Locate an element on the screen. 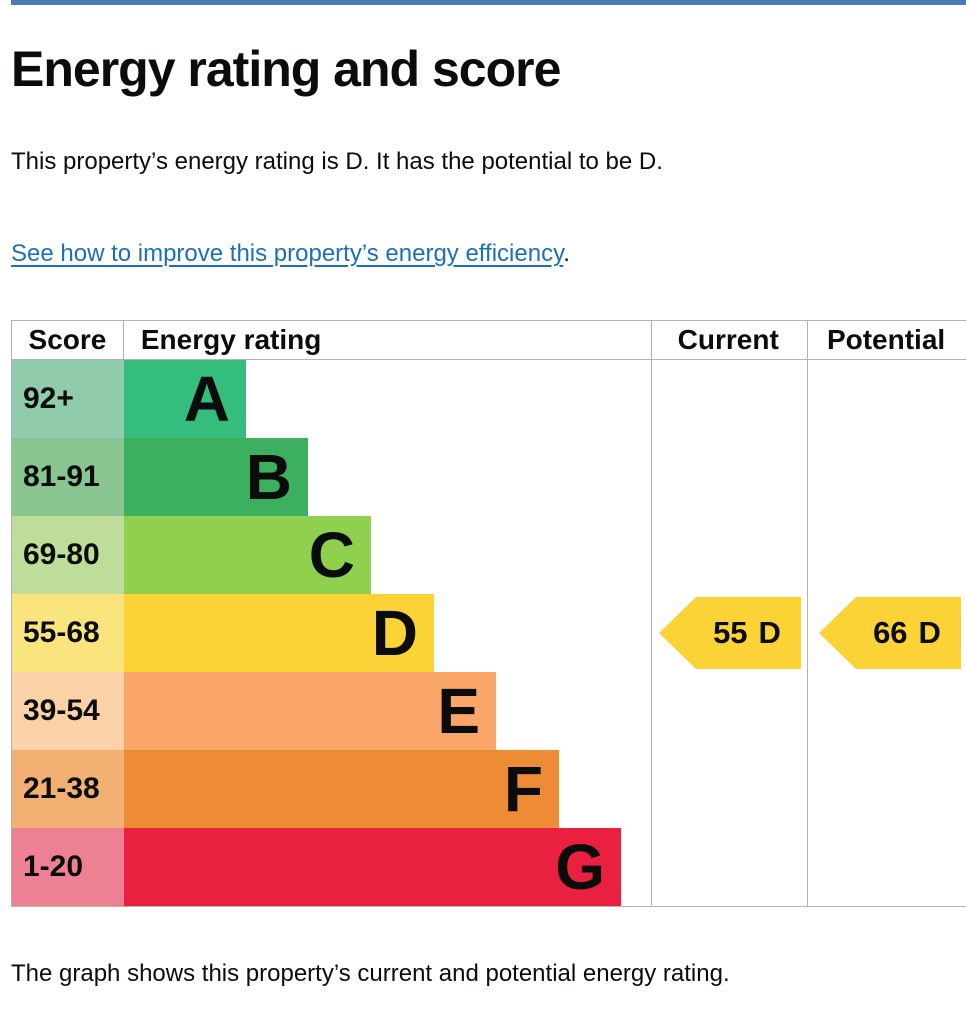 The width and height of the screenshot is (966, 1024). rating-bar-track: F is located at coordinates (545, 789).